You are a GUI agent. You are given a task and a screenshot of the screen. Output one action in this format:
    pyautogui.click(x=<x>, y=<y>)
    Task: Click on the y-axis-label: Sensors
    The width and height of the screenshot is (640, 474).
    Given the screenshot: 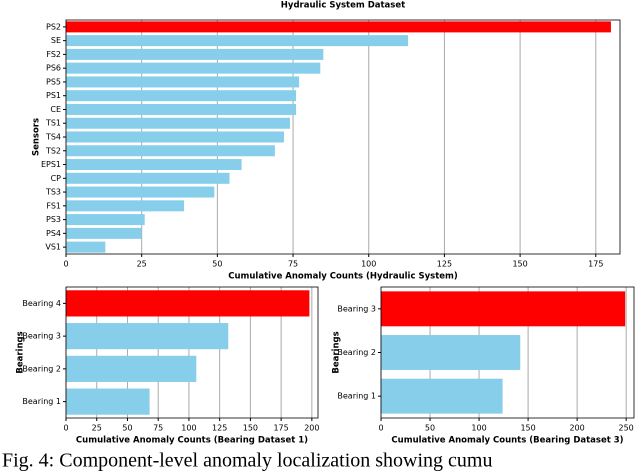 What is the action you would take?
    pyautogui.click(x=37, y=137)
    